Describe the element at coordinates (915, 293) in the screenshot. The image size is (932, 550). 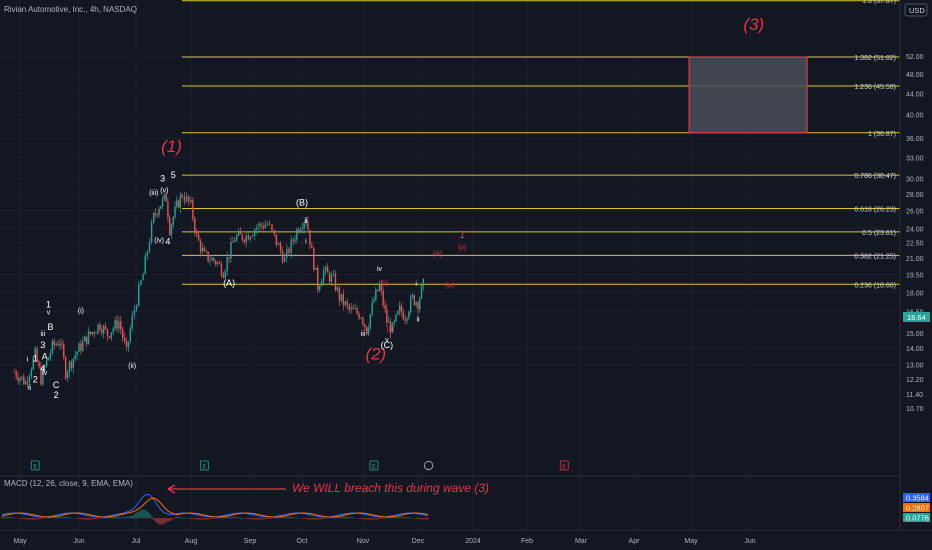
I see `price-tick-label: 18.00` at that location.